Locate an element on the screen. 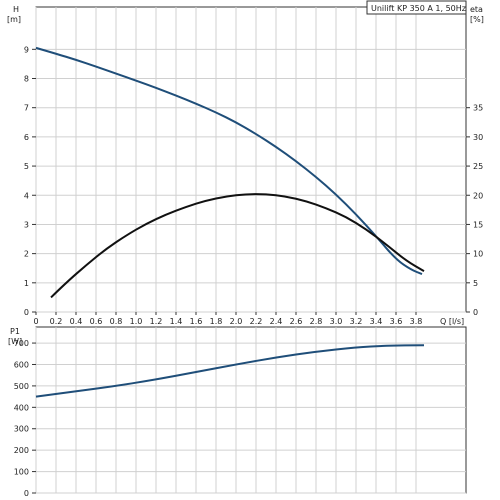  flow-tick-label: 1.6 is located at coordinates (196, 321).